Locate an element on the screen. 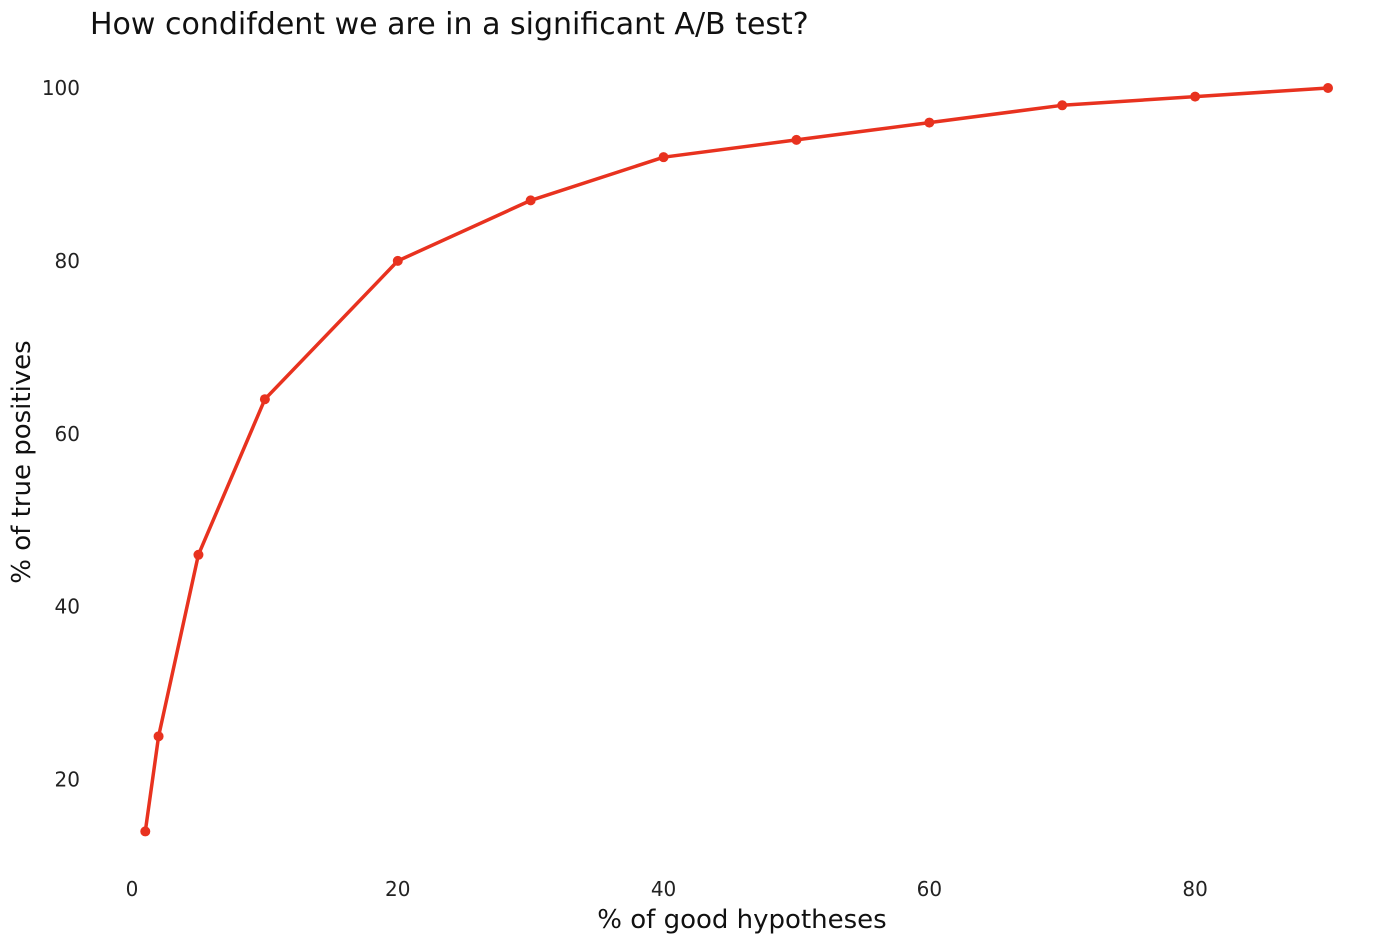 This screenshot has height=946, width=1400. x-tick-label: 40 is located at coordinates (663, 889).